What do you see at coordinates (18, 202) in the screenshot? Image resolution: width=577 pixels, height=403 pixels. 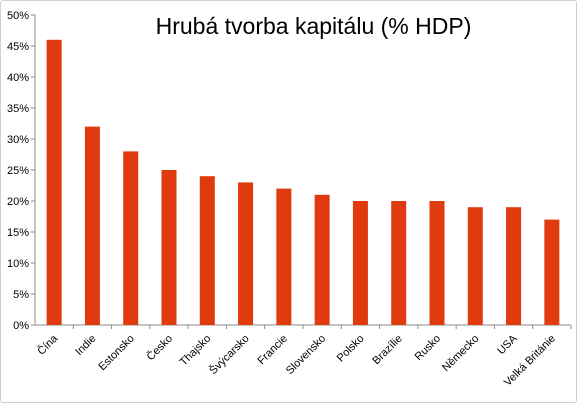 I see `y-tick-label: 20%` at bounding box center [18, 202].